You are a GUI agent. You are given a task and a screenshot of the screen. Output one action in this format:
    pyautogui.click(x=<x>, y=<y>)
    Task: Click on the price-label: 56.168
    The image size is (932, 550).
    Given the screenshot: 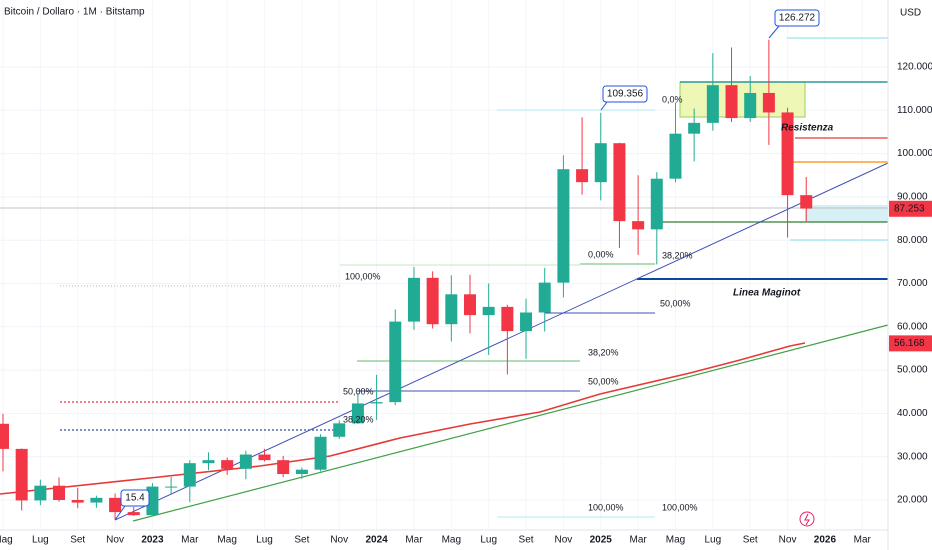 What is the action you would take?
    pyautogui.click(x=909, y=343)
    